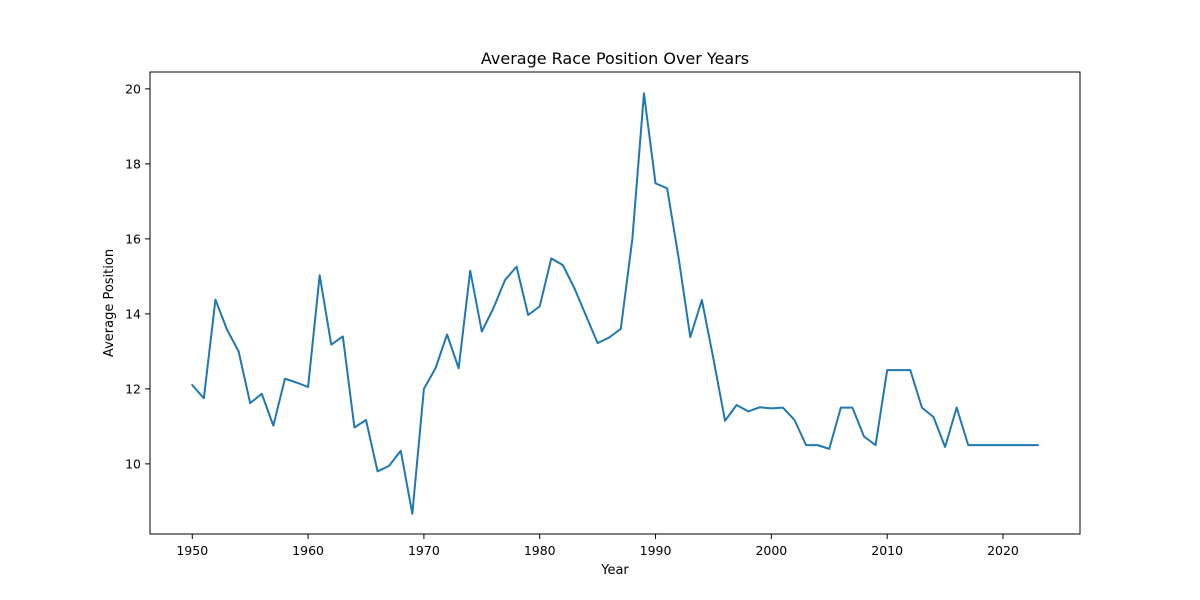 The height and width of the screenshot is (600, 1200). I want to click on y-tick-label: 12, so click(133, 388).